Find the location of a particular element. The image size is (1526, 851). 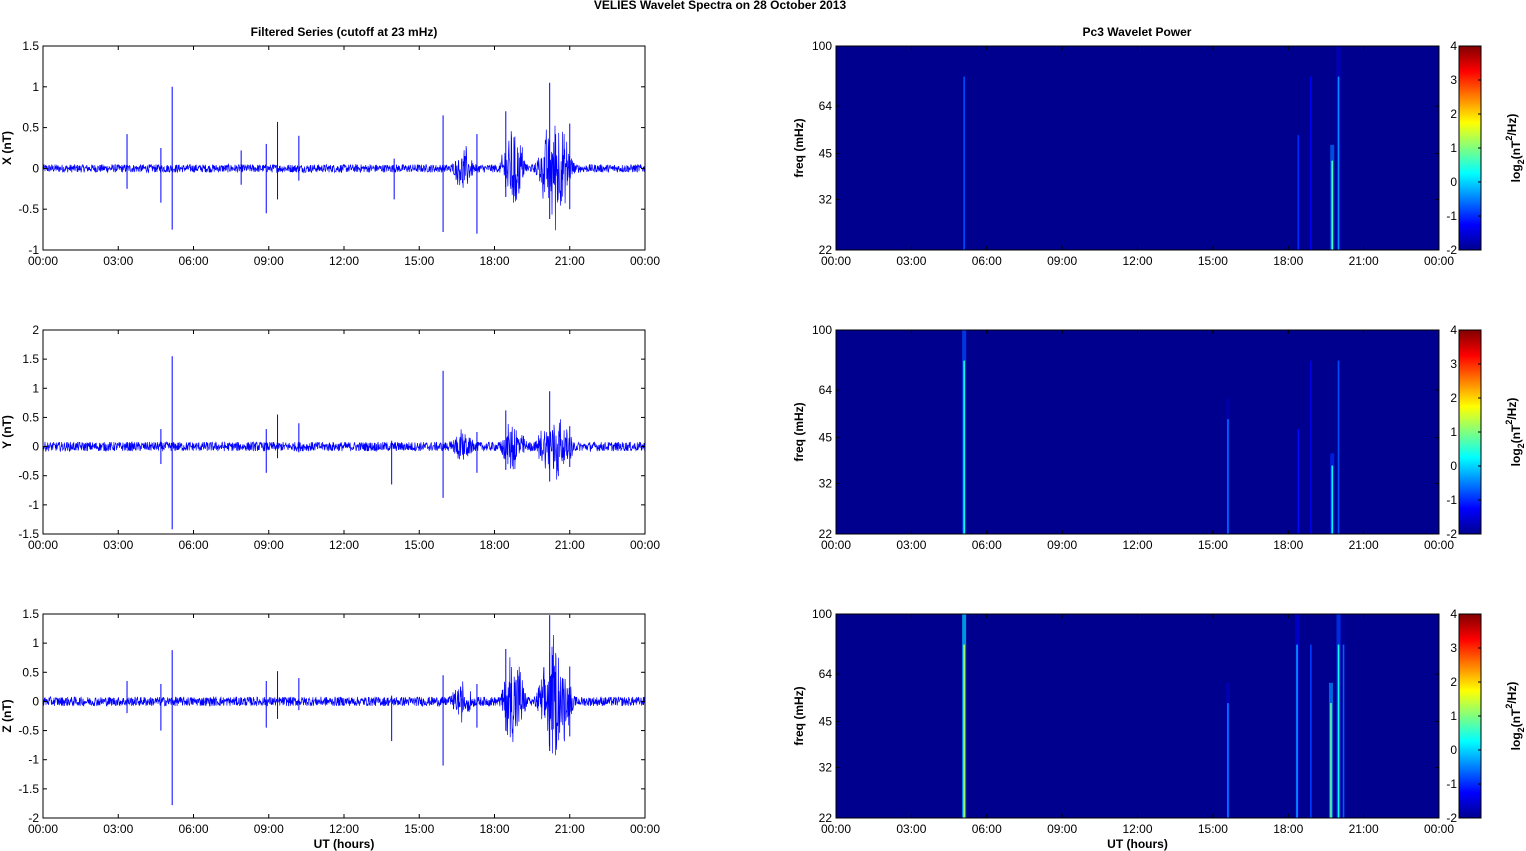

y-series-ytick-label: -1 is located at coordinates (33, 505).